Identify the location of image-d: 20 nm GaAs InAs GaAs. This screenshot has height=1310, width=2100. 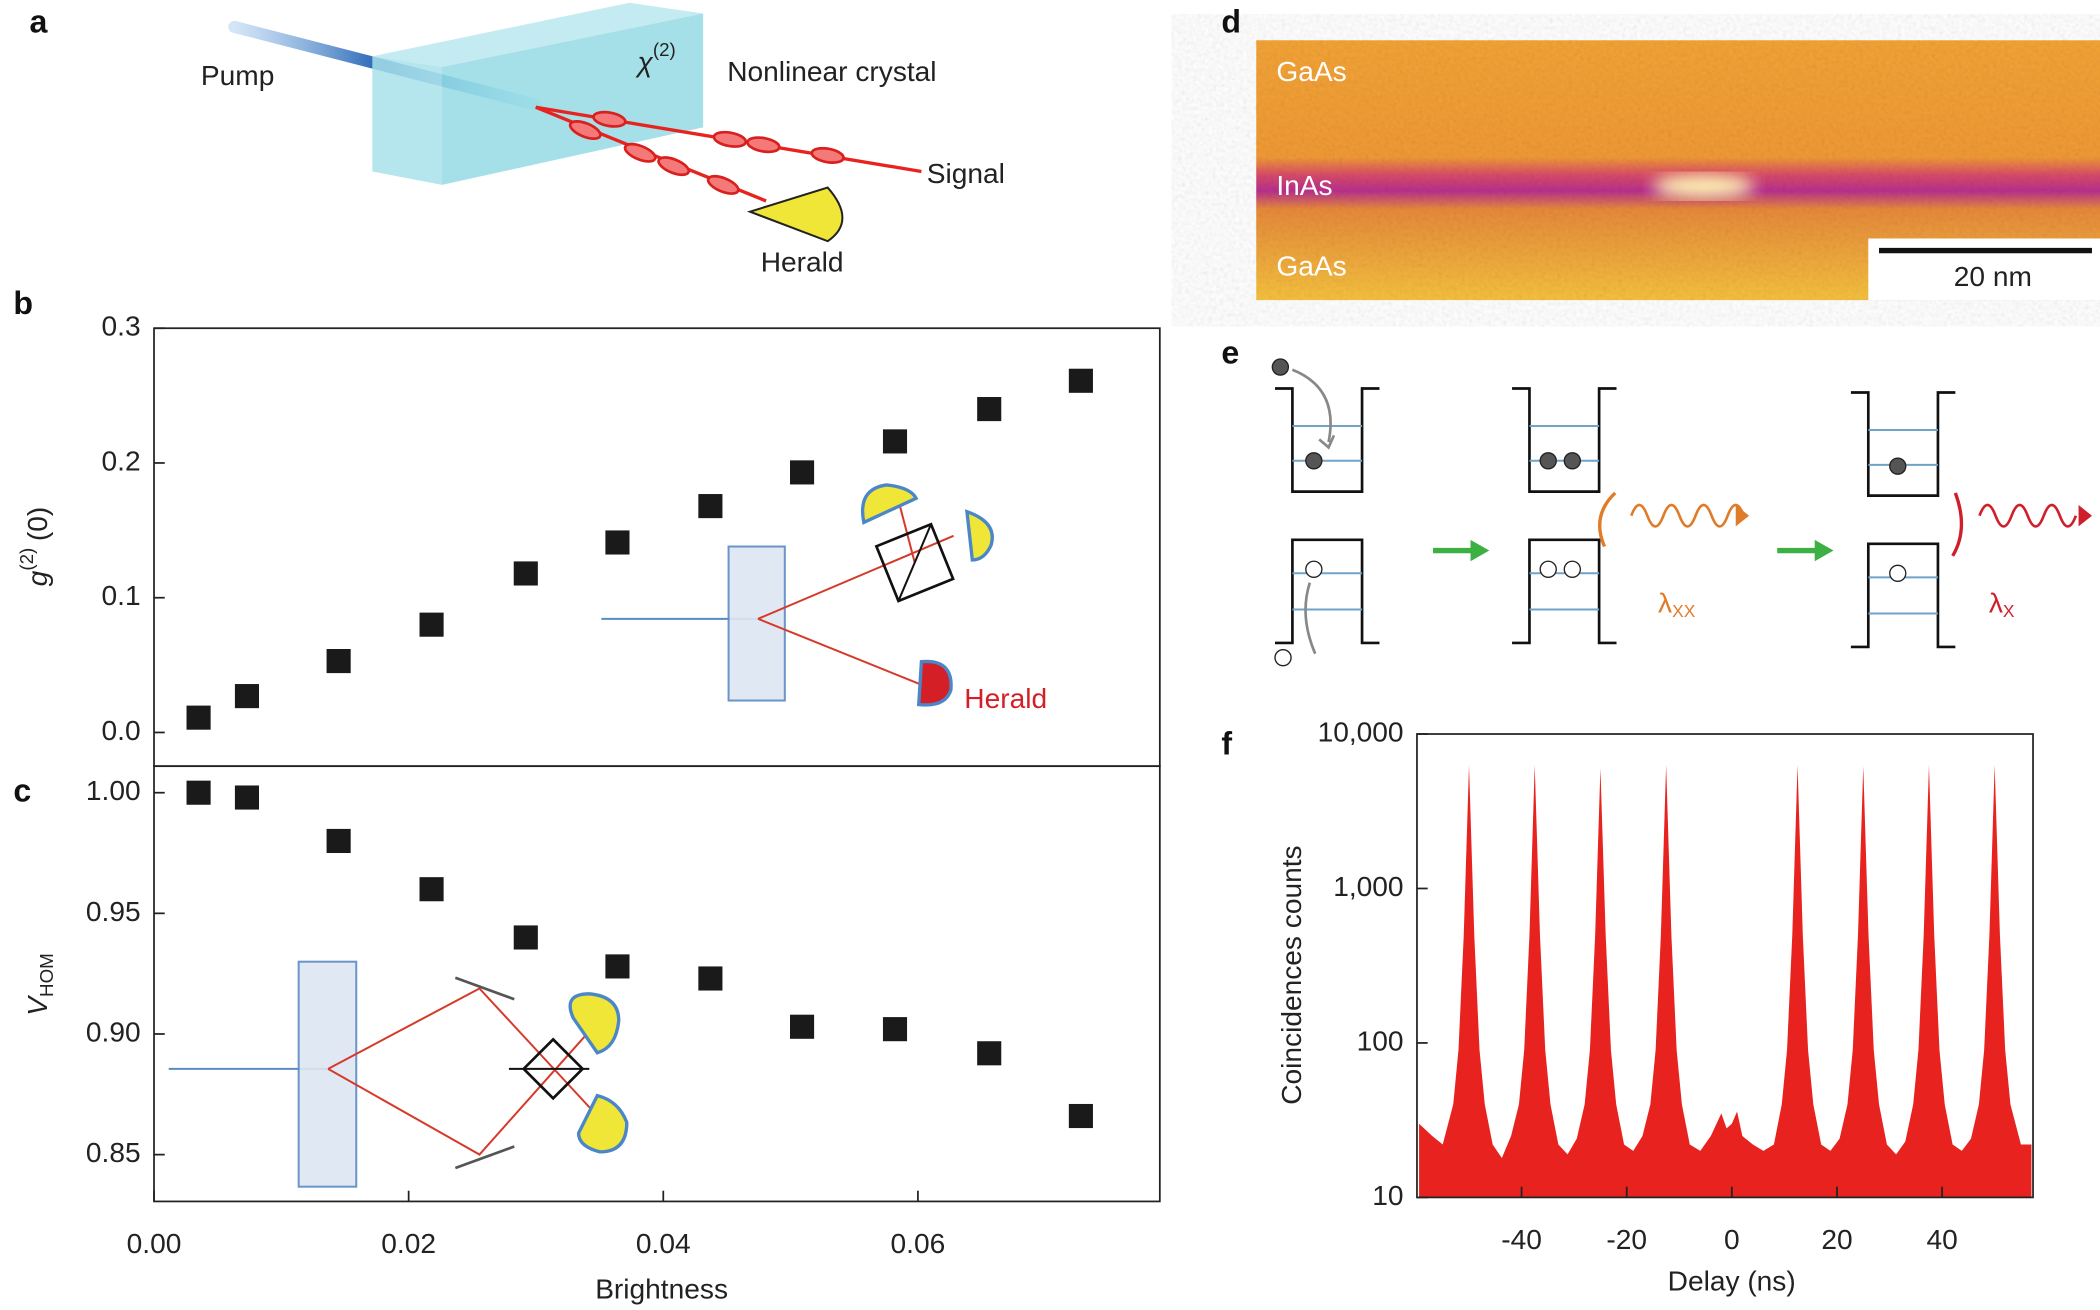
(1678, 170).